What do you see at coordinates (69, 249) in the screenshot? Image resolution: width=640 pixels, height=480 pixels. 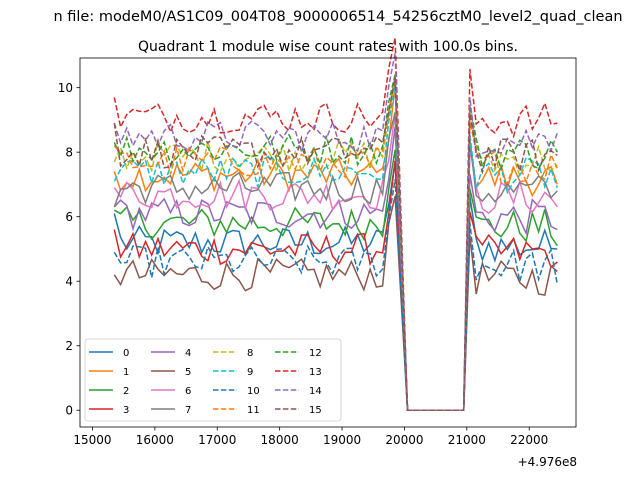 I see `y-axis: 0 2 4 6 8 10` at bounding box center [69, 249].